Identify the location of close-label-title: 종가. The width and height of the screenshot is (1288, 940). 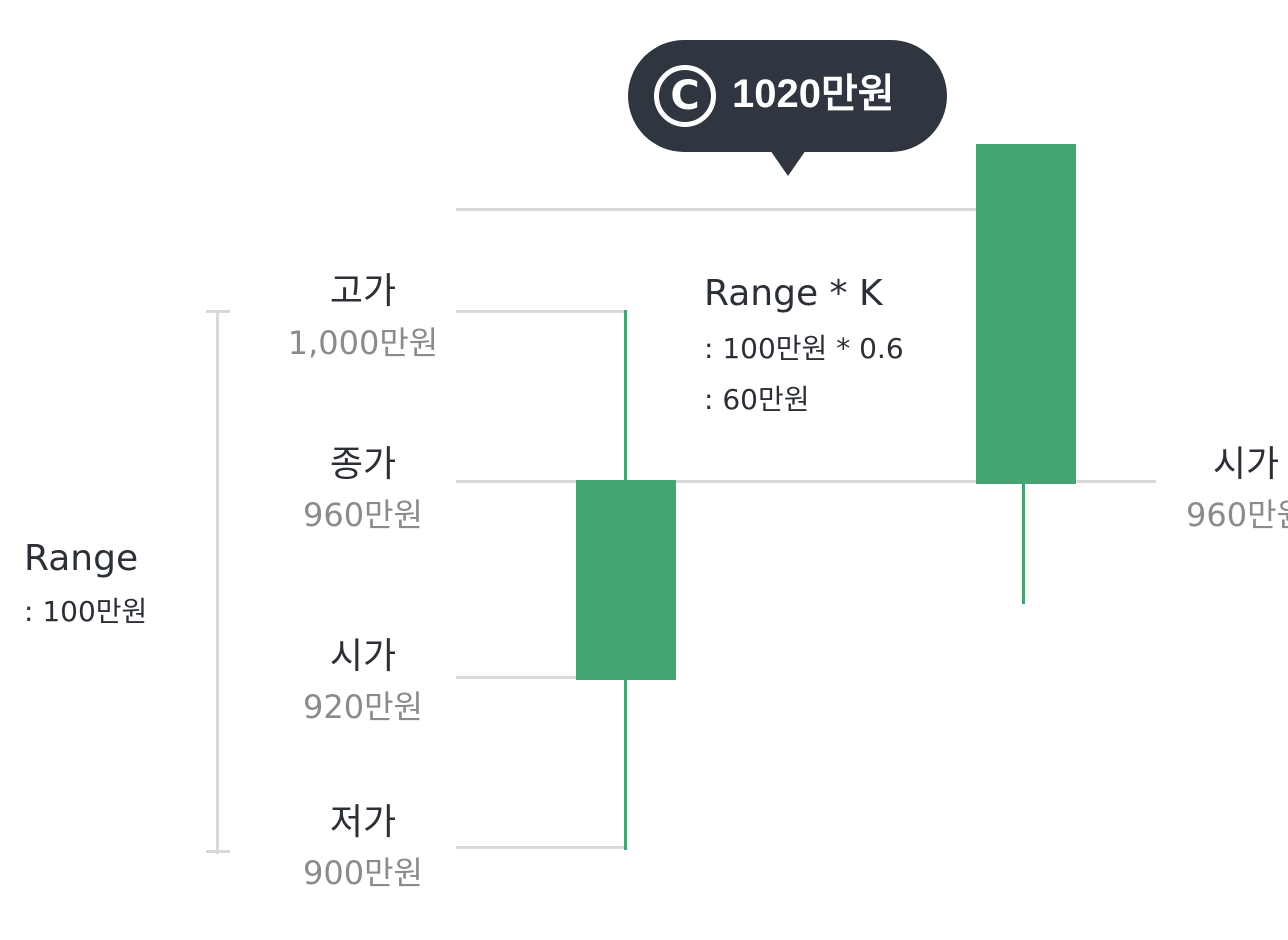
(363, 464).